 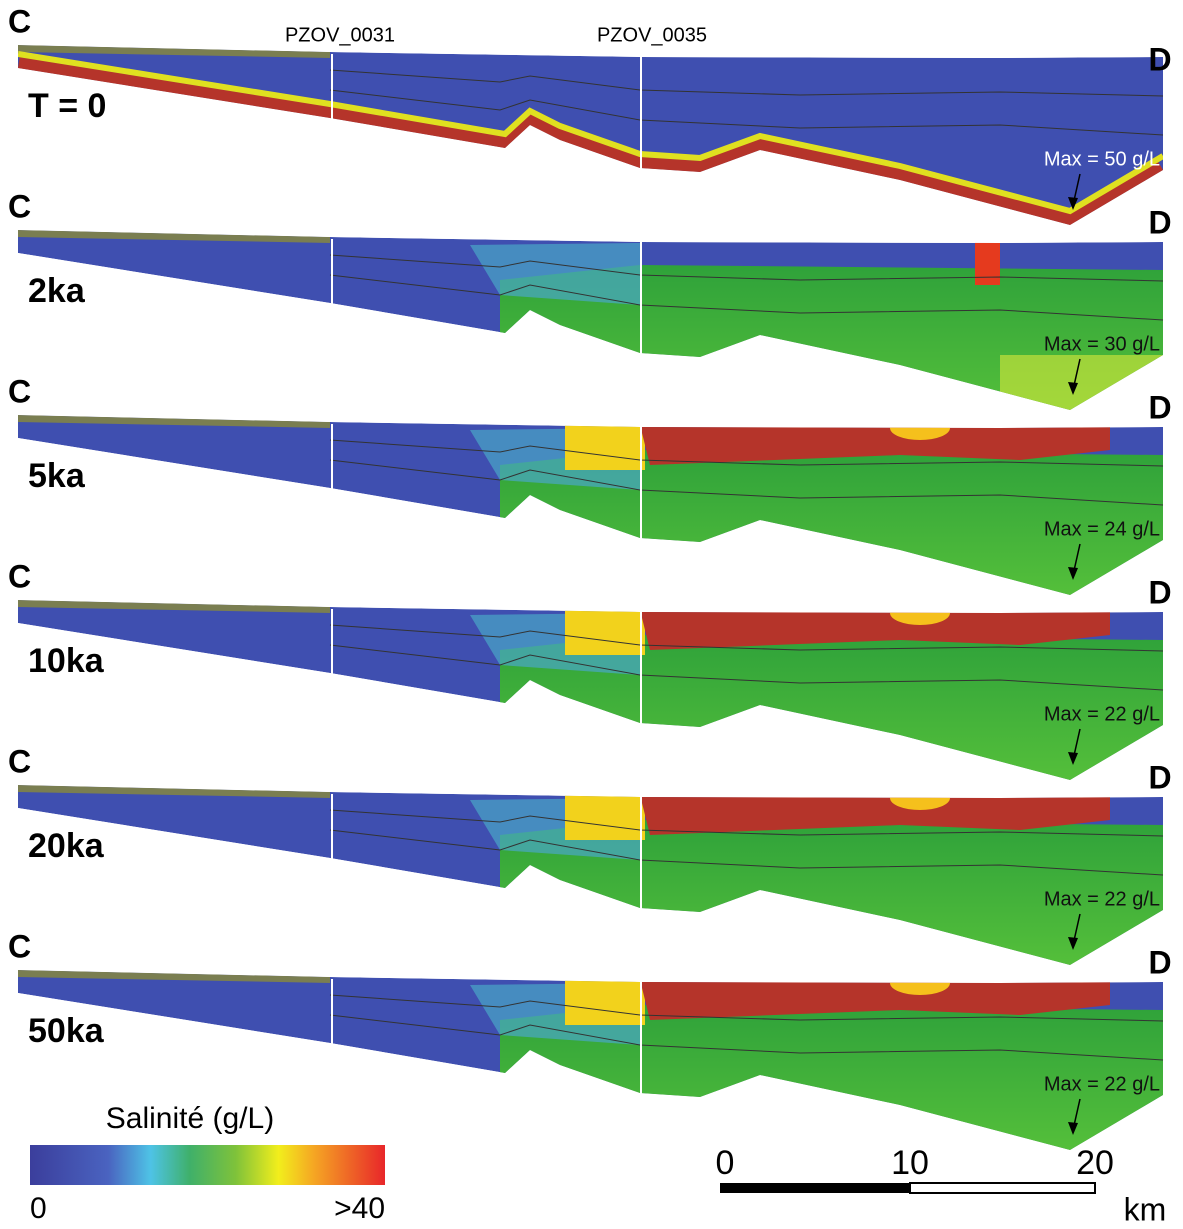 I want to click on well-label: PZOV_0031, so click(x=340, y=35).